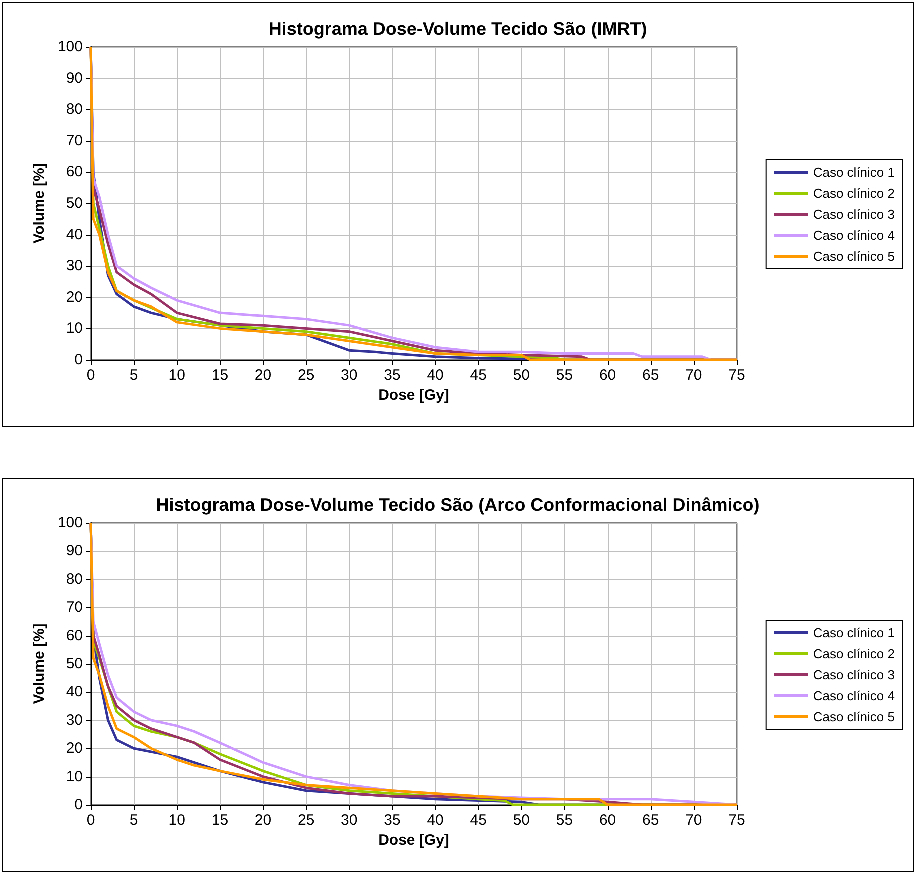  I want to click on chart-title: Histograma Dose-Volume Tecido São (Arco Conformacional Dinâmico), so click(458, 505).